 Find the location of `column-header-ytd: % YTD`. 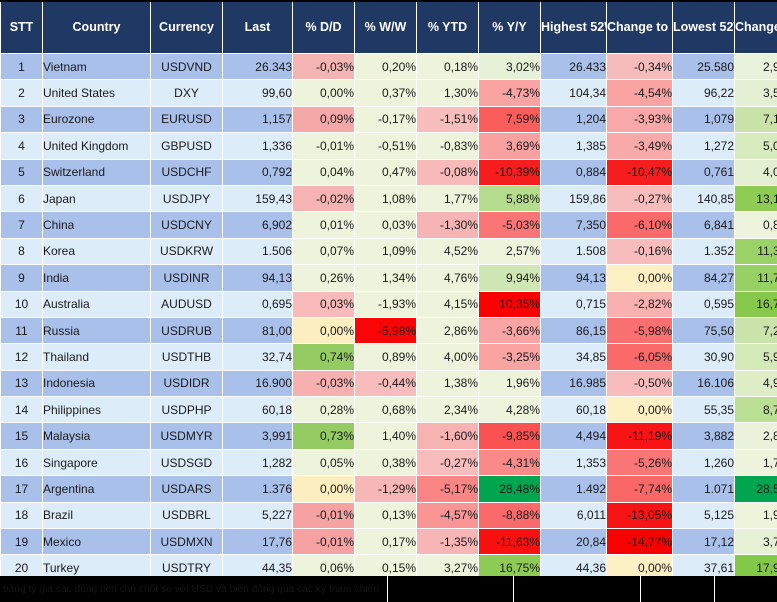

column-header-ytd: % YTD is located at coordinates (447, 27).